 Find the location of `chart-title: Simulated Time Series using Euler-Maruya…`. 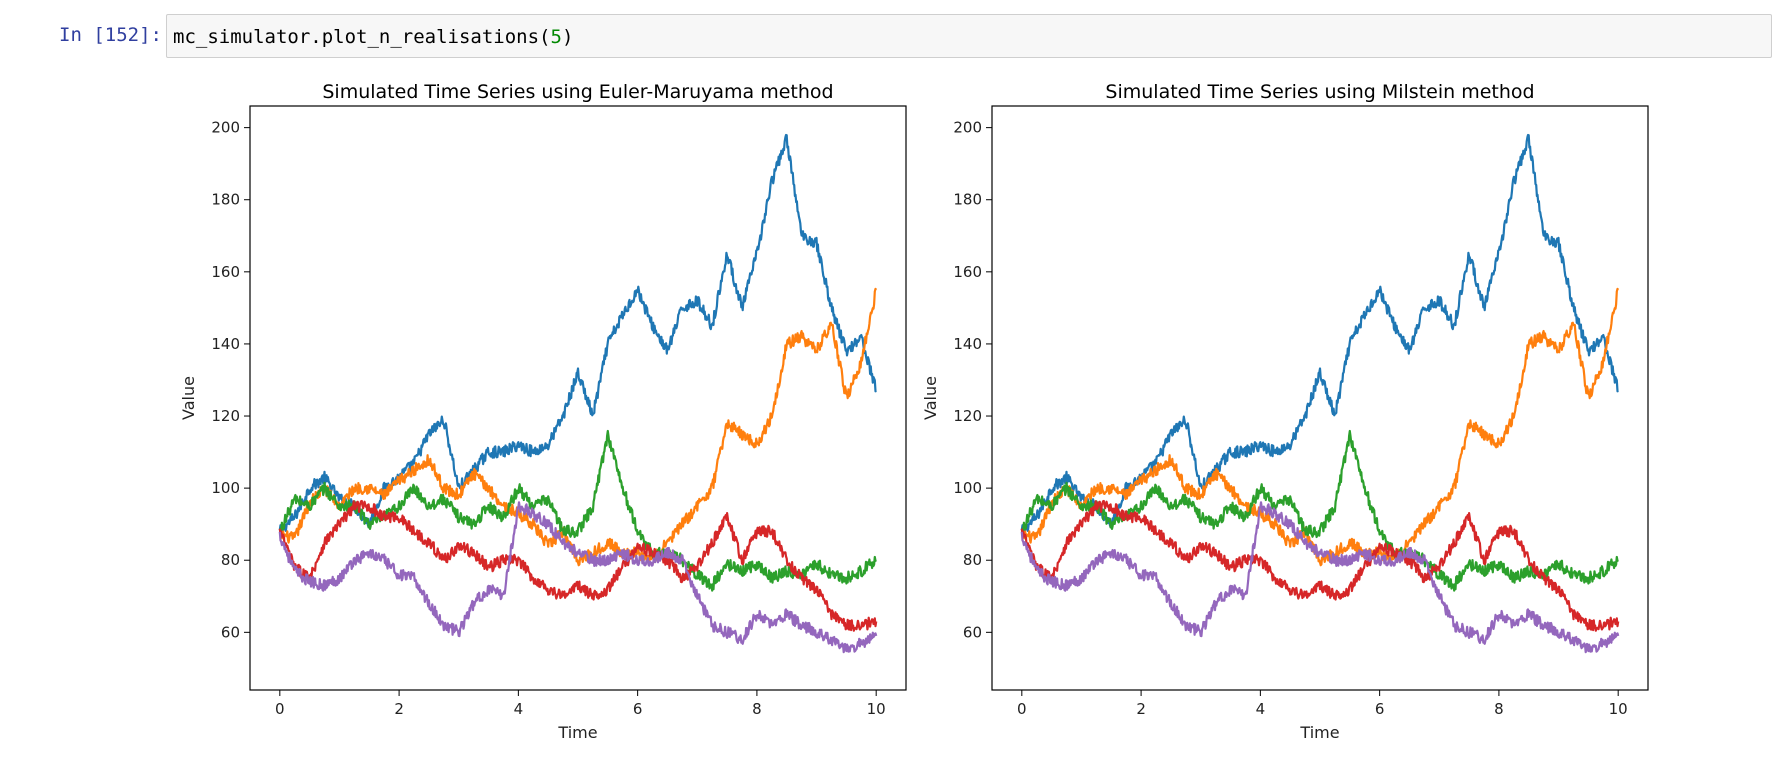

chart-title: Simulated Time Series using Euler-Maruya… is located at coordinates (577, 92).